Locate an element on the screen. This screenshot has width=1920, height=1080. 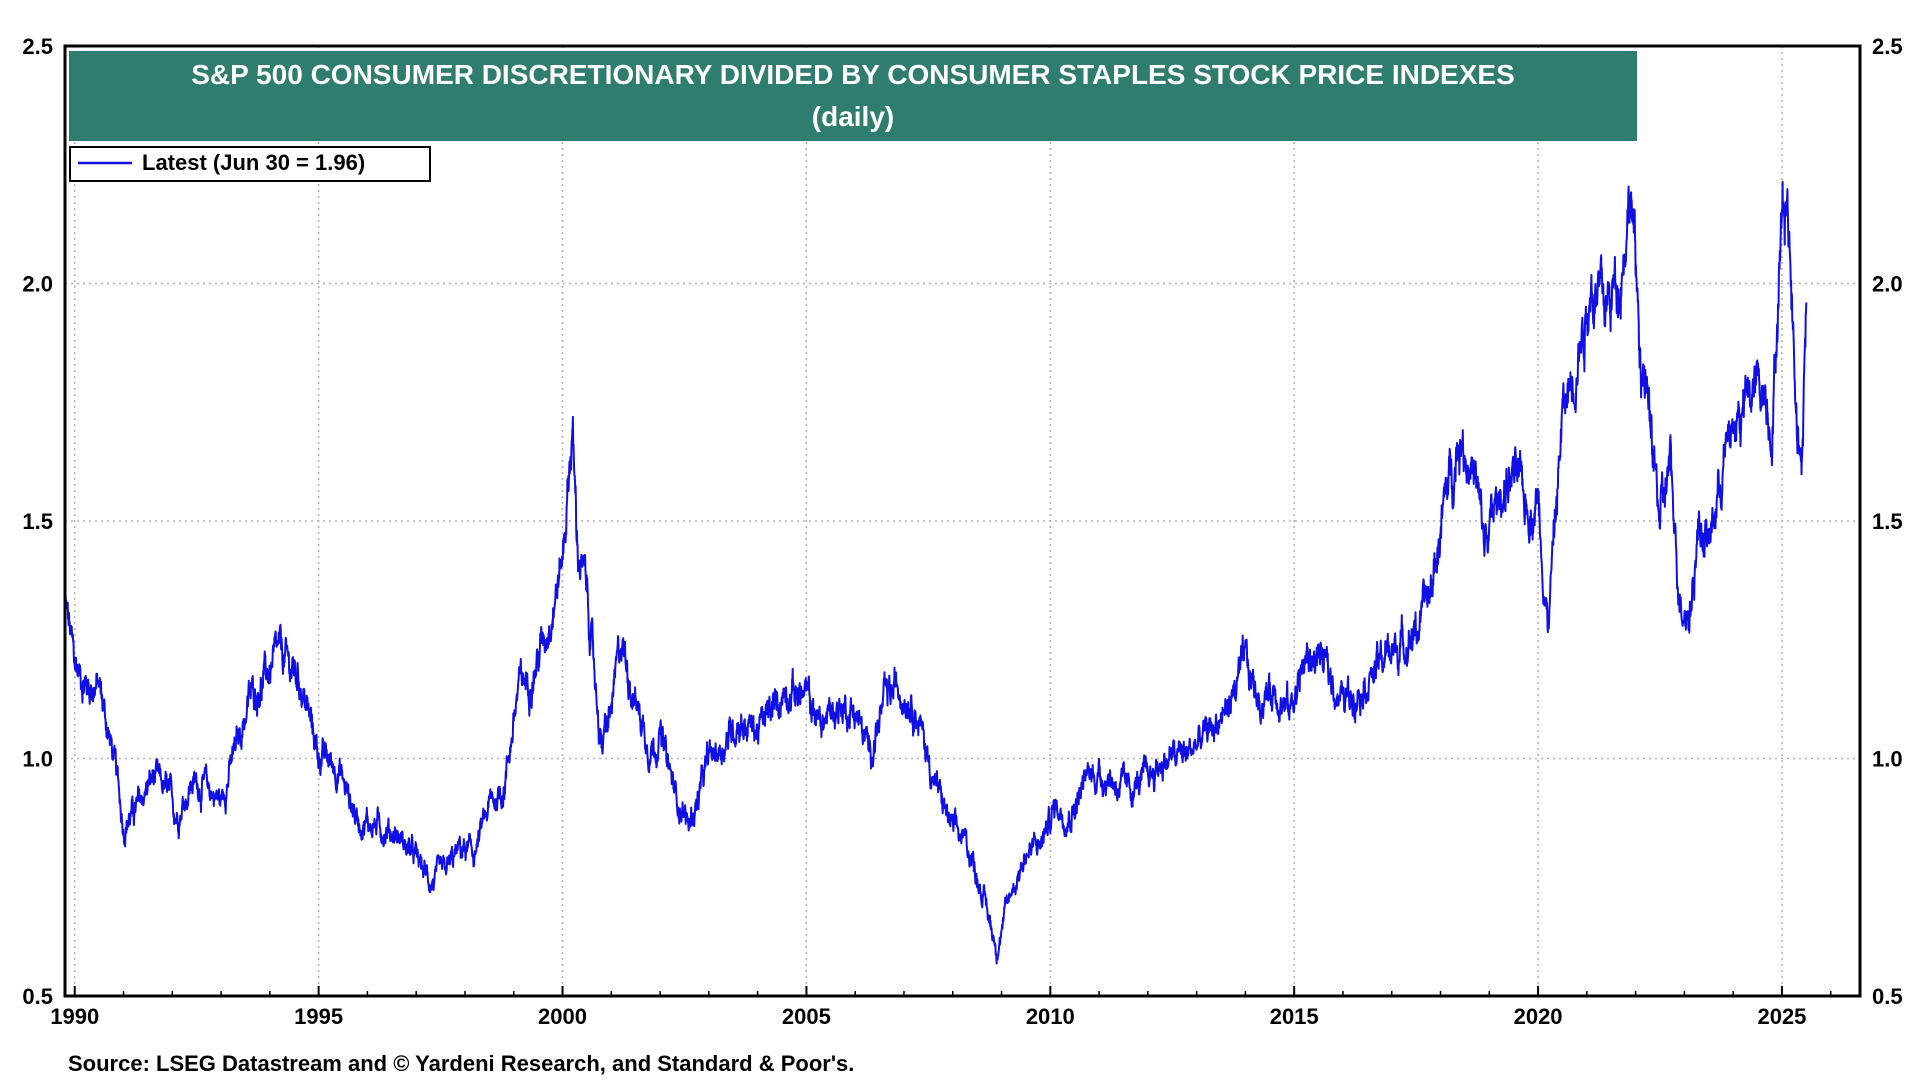
y-tick-label-right: 1.5 is located at coordinates (1887, 521).